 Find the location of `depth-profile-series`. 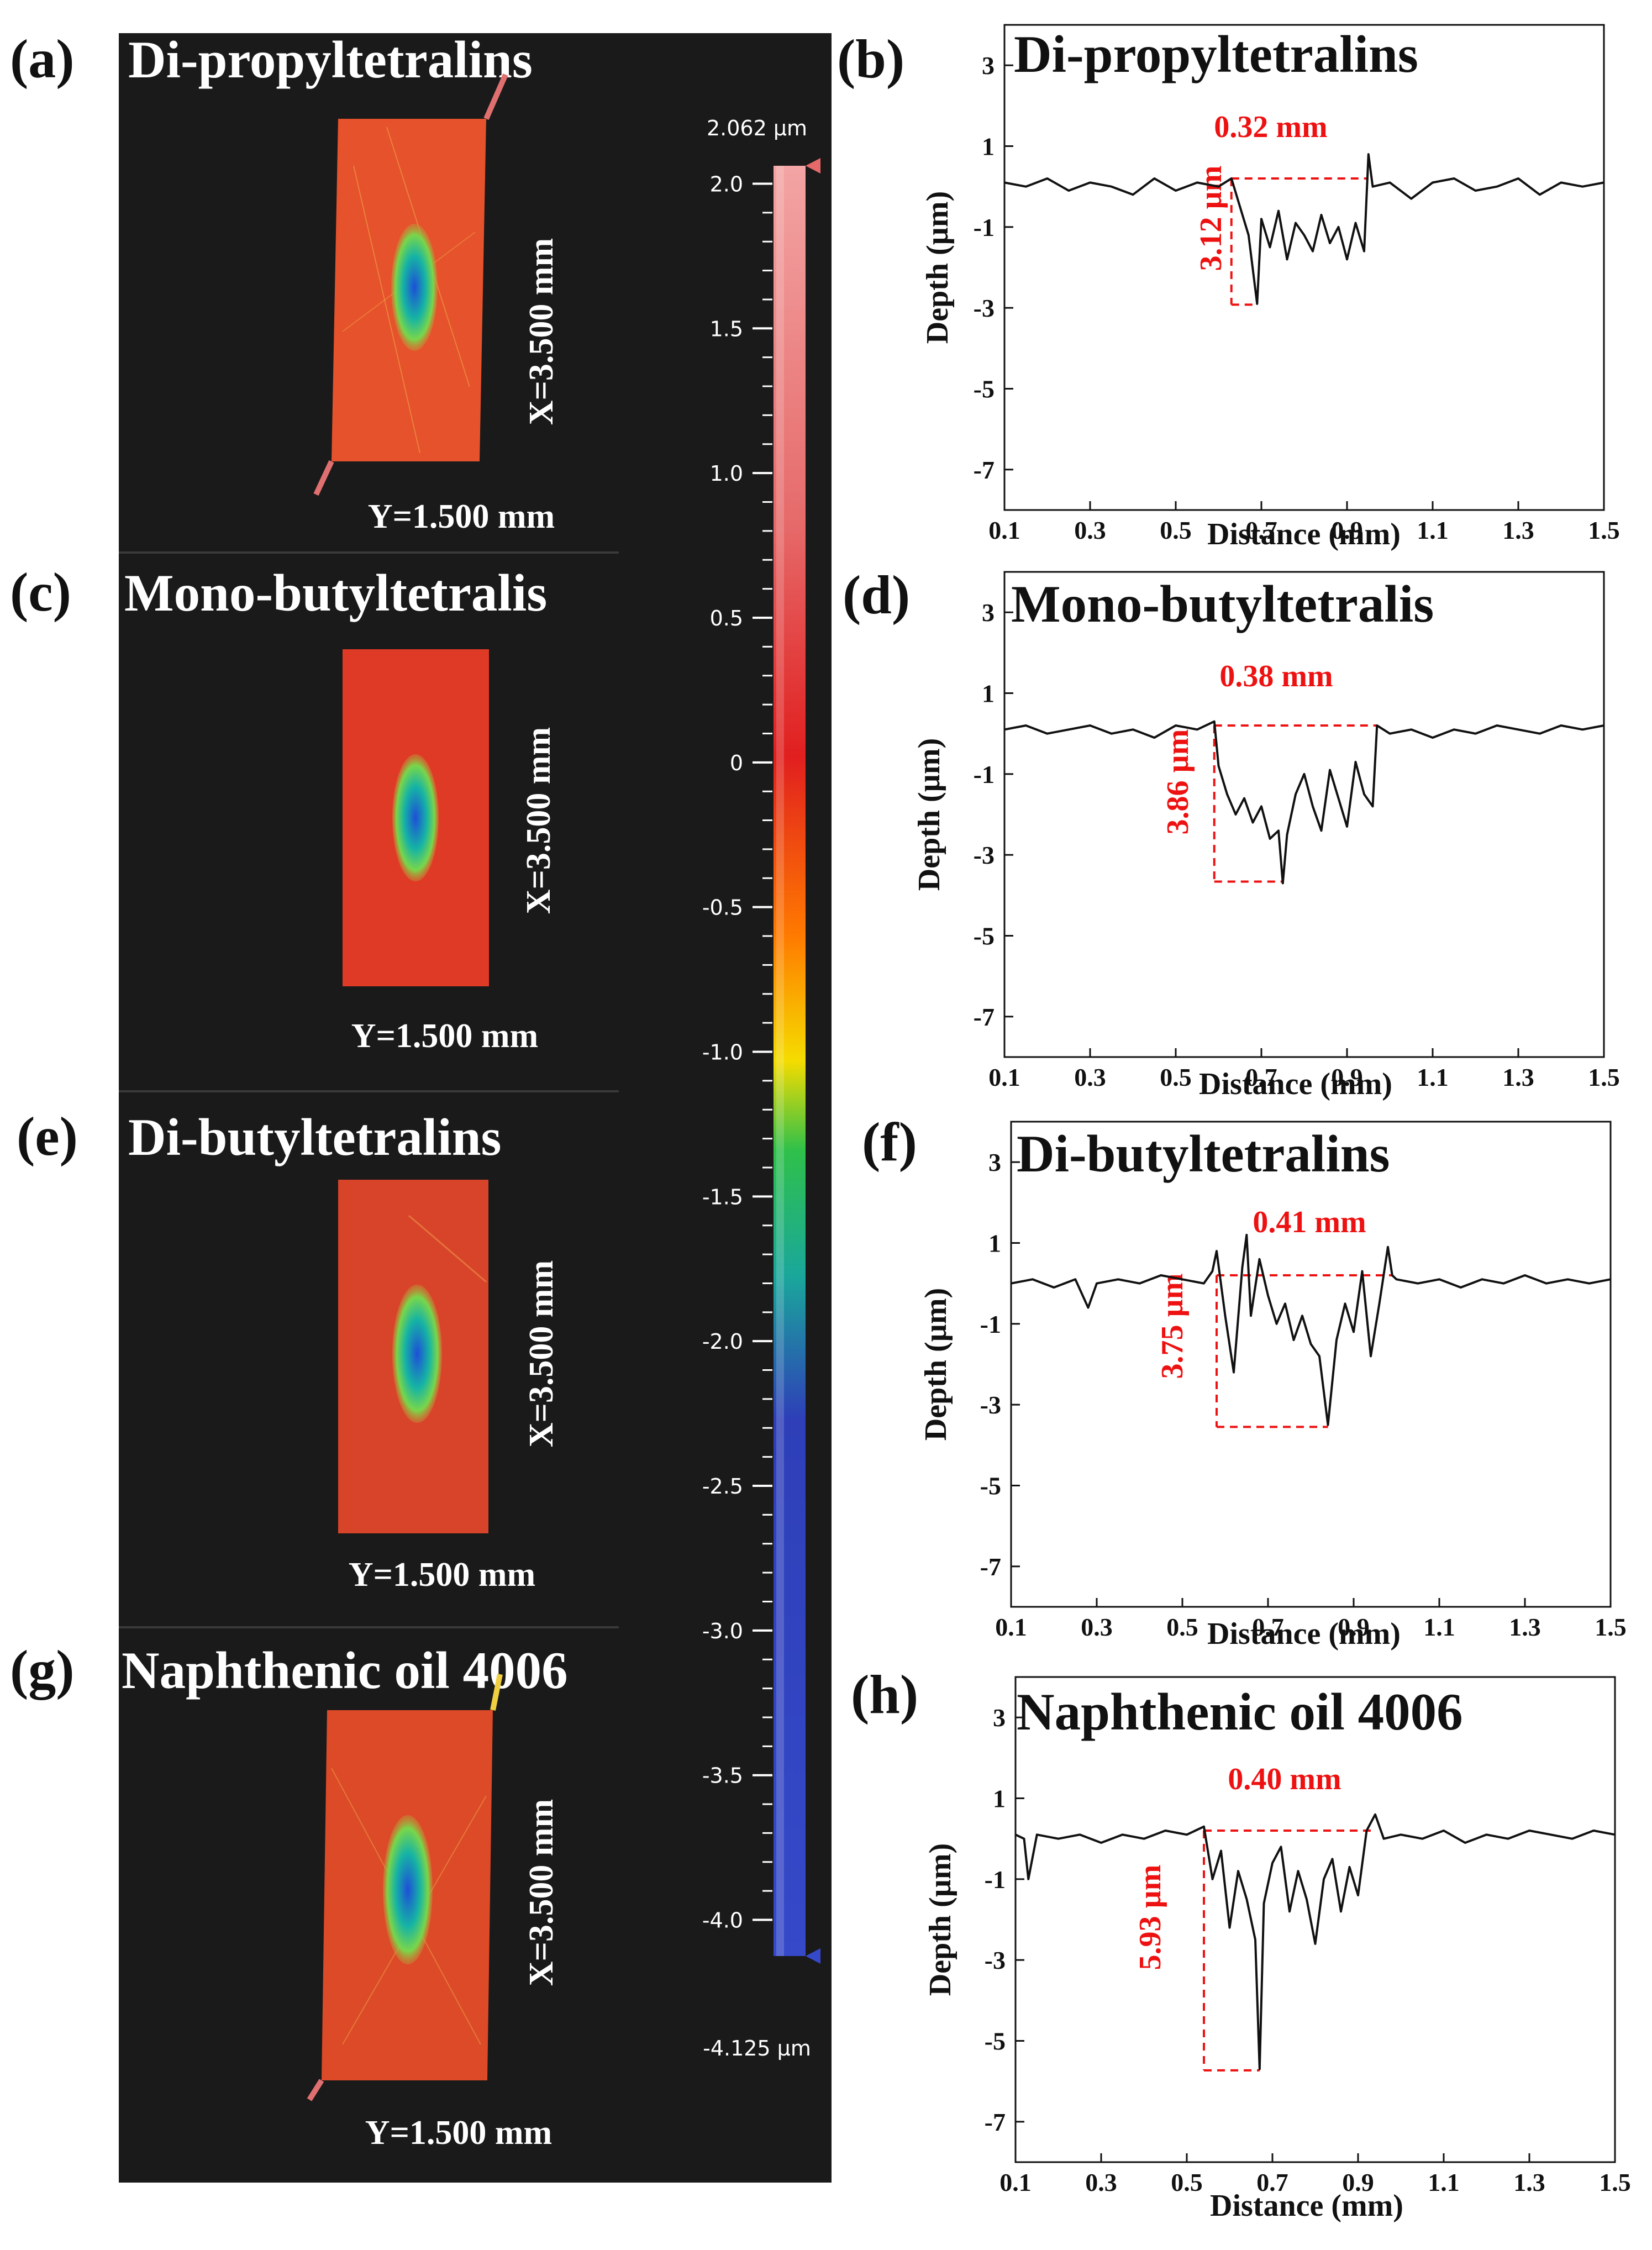

depth-profile-series is located at coordinates (1311, 1329).